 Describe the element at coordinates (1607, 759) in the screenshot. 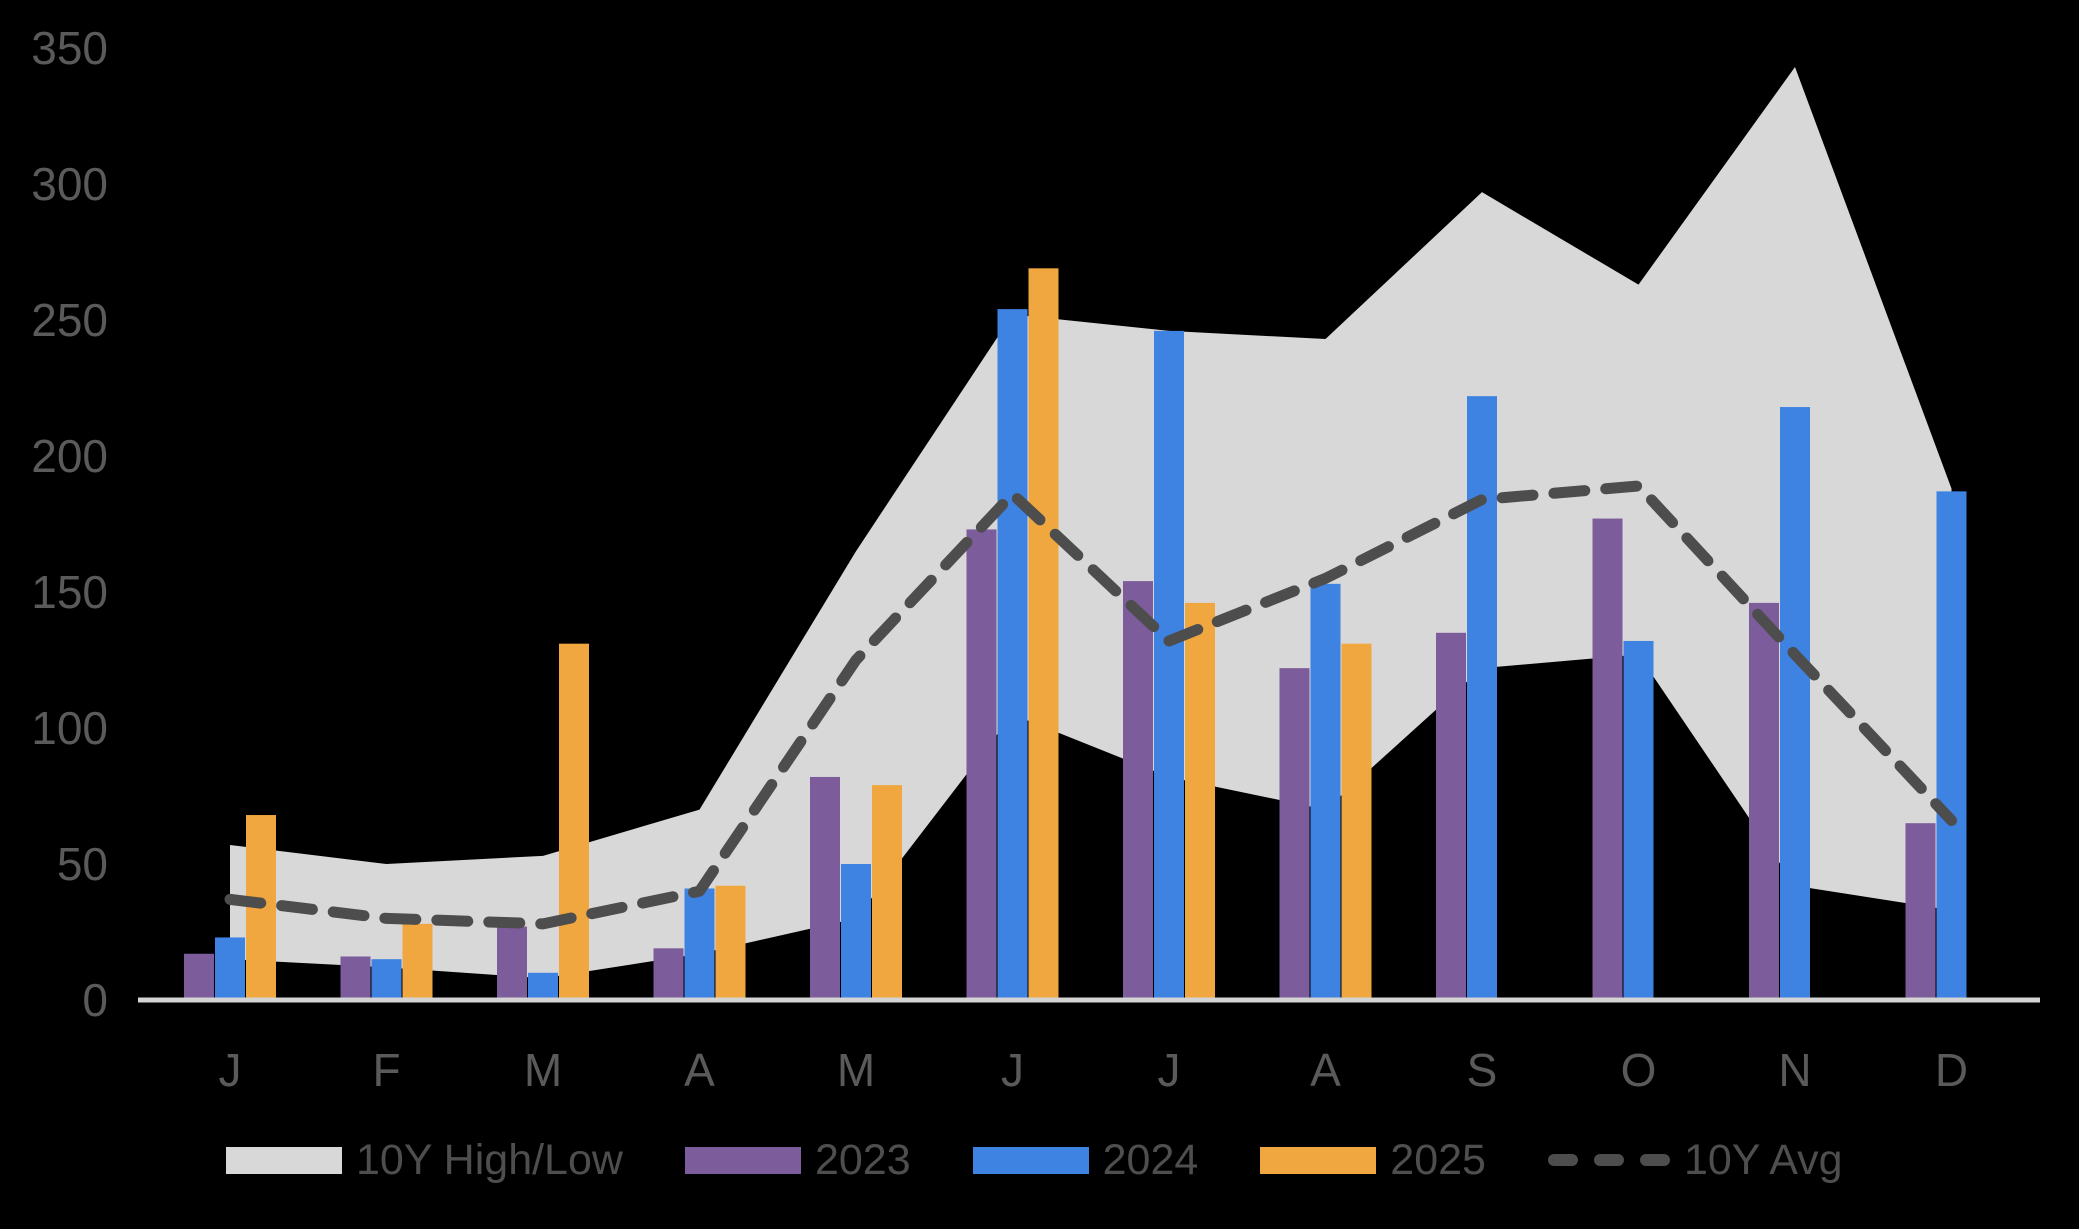

I see `bar-2023-O9` at that location.